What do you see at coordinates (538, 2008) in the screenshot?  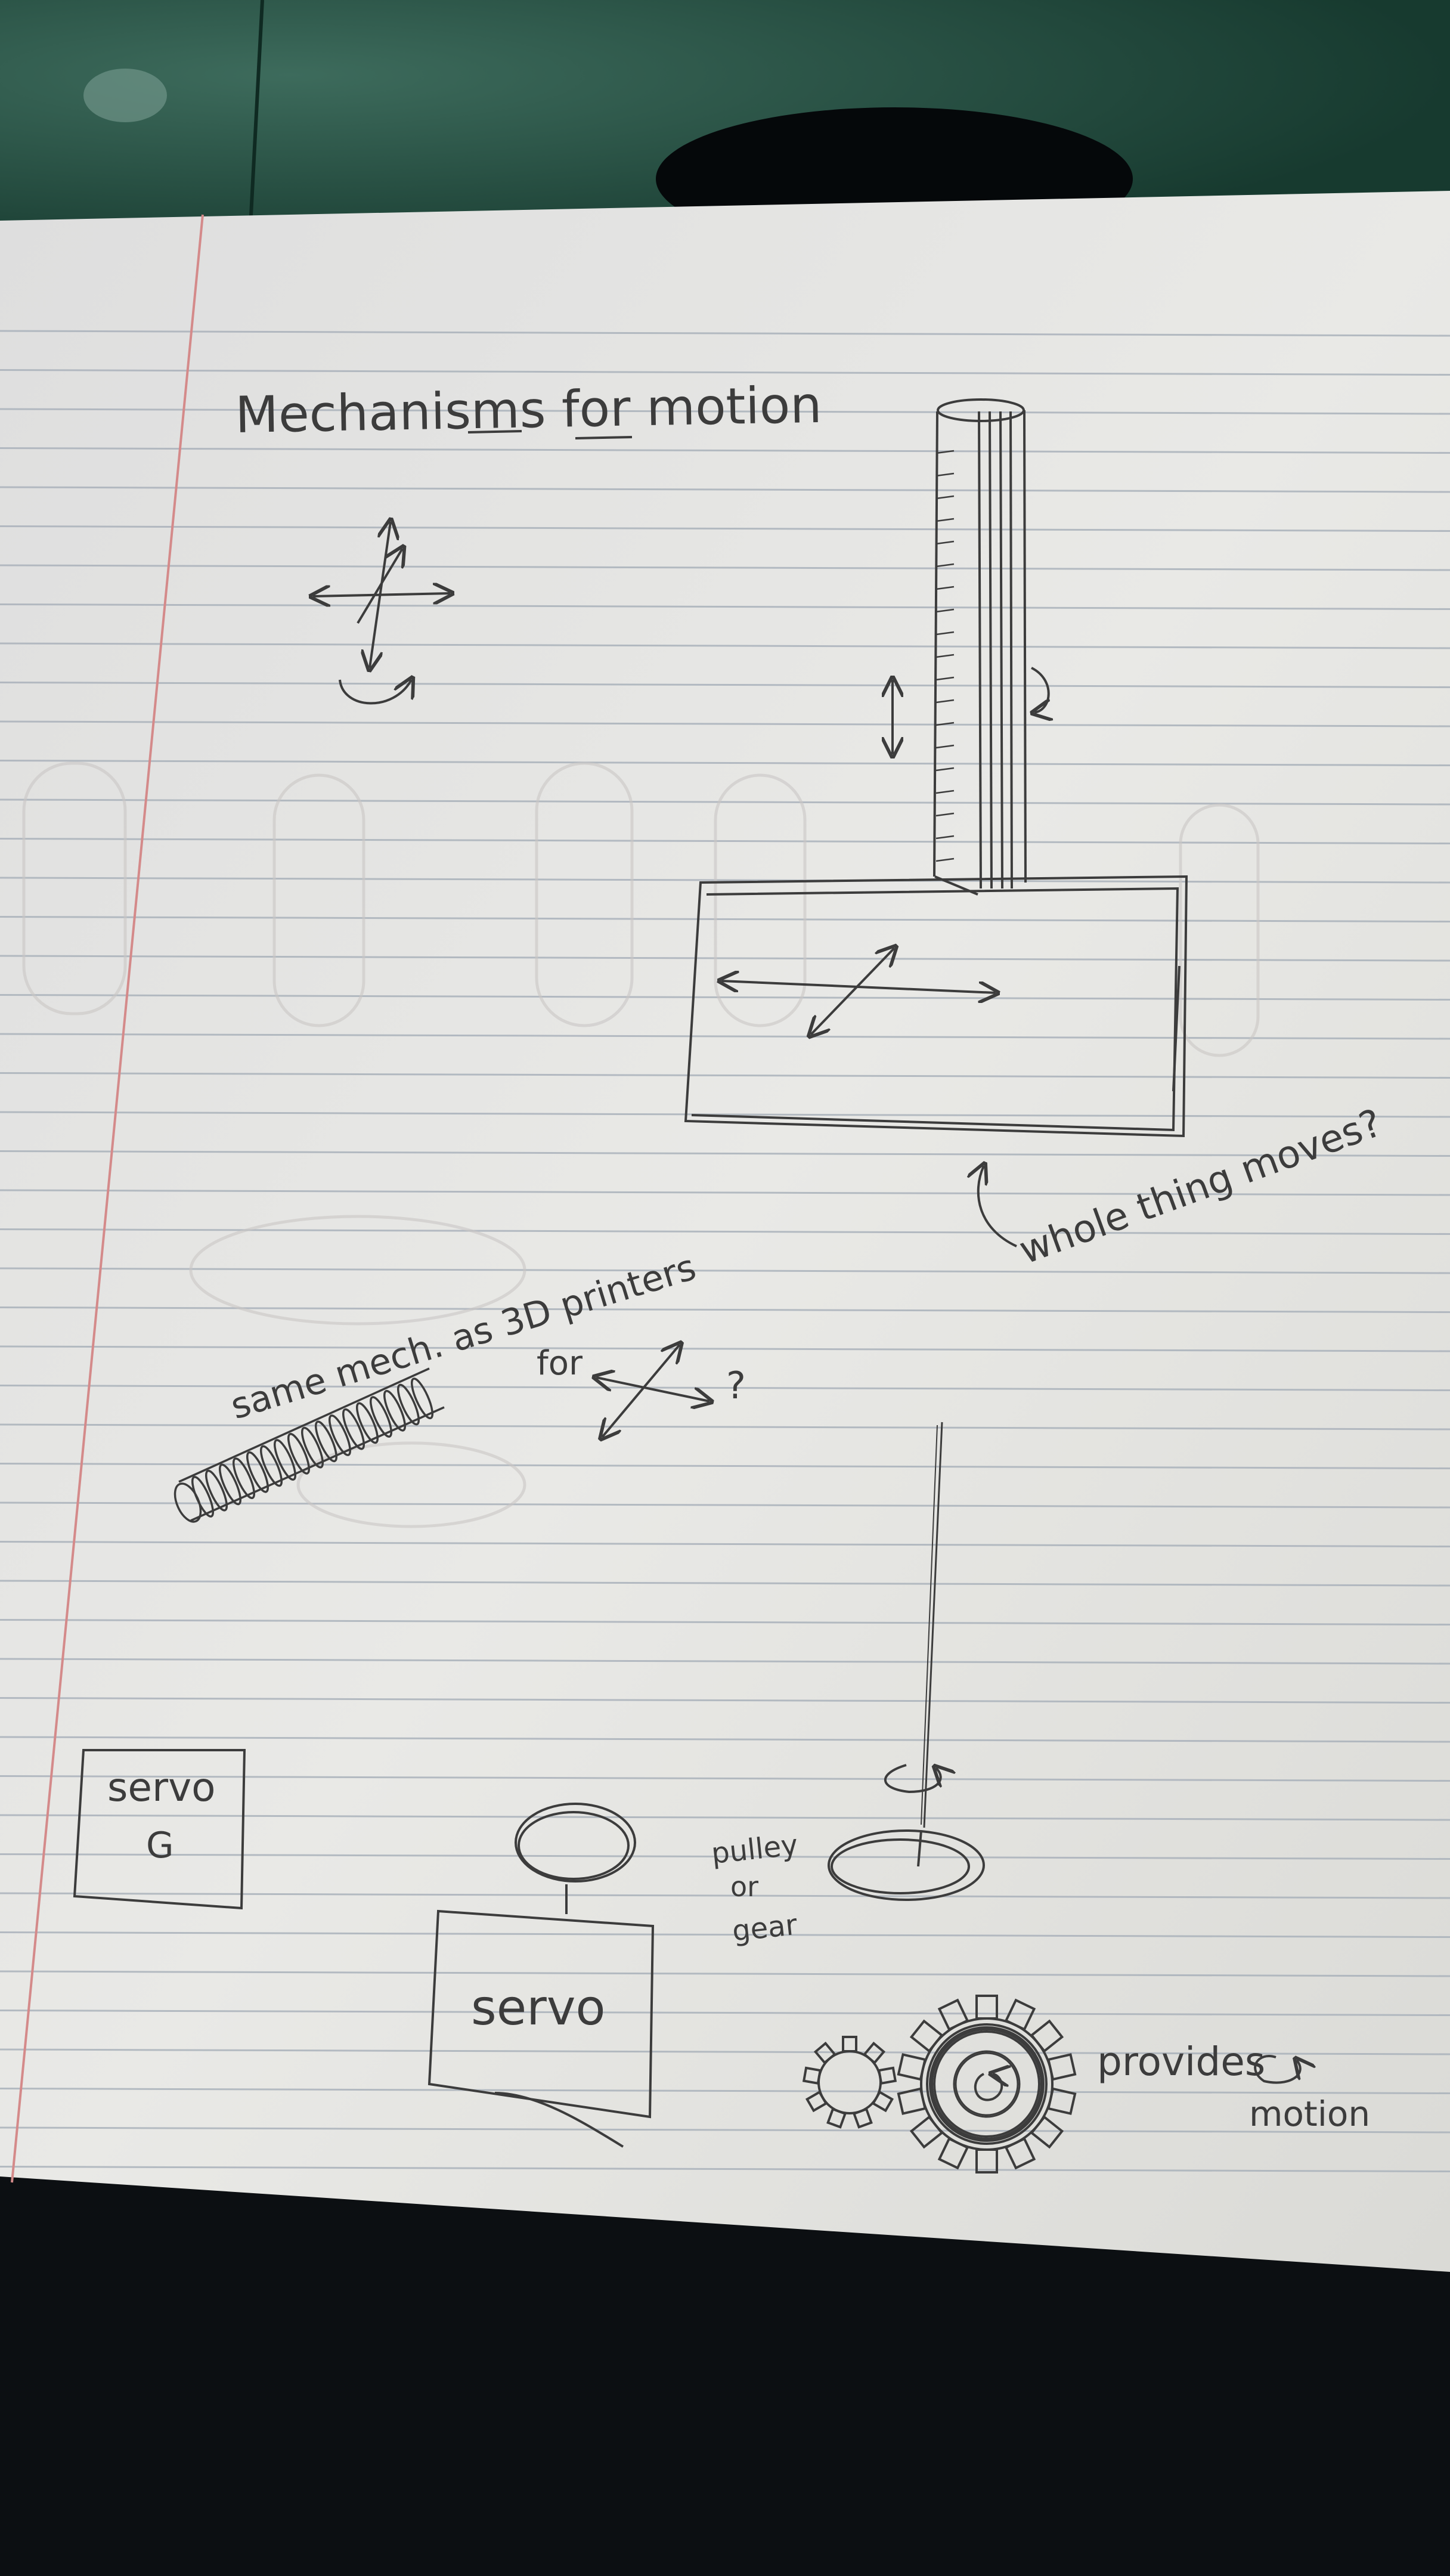 I see `large-servo-label: servo` at bounding box center [538, 2008].